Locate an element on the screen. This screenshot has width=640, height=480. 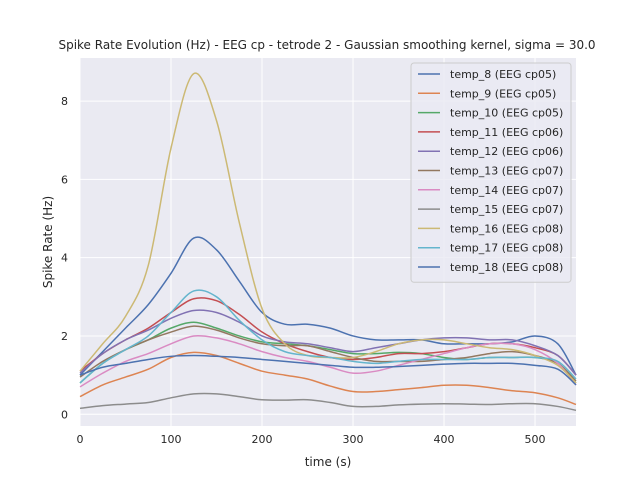
y-tick-label: 6 is located at coordinates (64, 179).